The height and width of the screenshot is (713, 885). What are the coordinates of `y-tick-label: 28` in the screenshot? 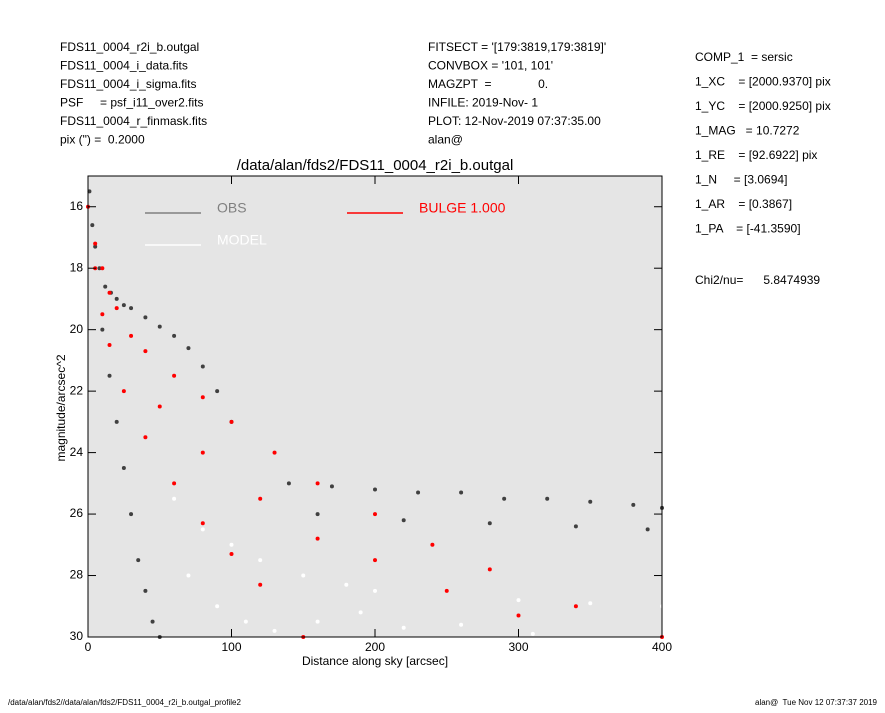 It's located at (77, 575).